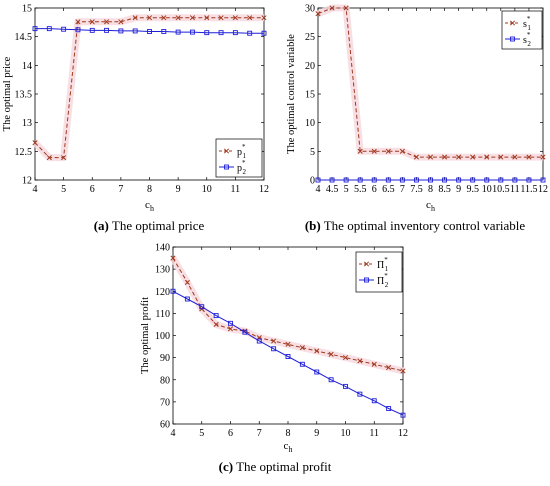 This screenshot has width=550, height=486. I want to click on x-tick-label: 9.5, so click(472, 189).